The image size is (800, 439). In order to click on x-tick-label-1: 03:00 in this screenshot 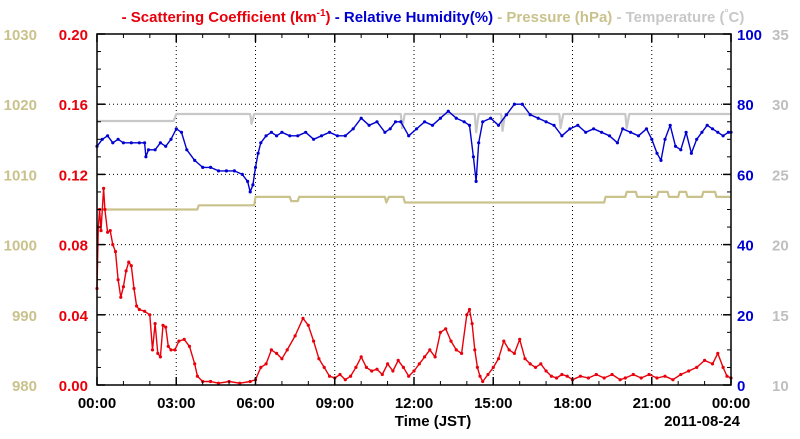, I will do `click(176, 403)`.